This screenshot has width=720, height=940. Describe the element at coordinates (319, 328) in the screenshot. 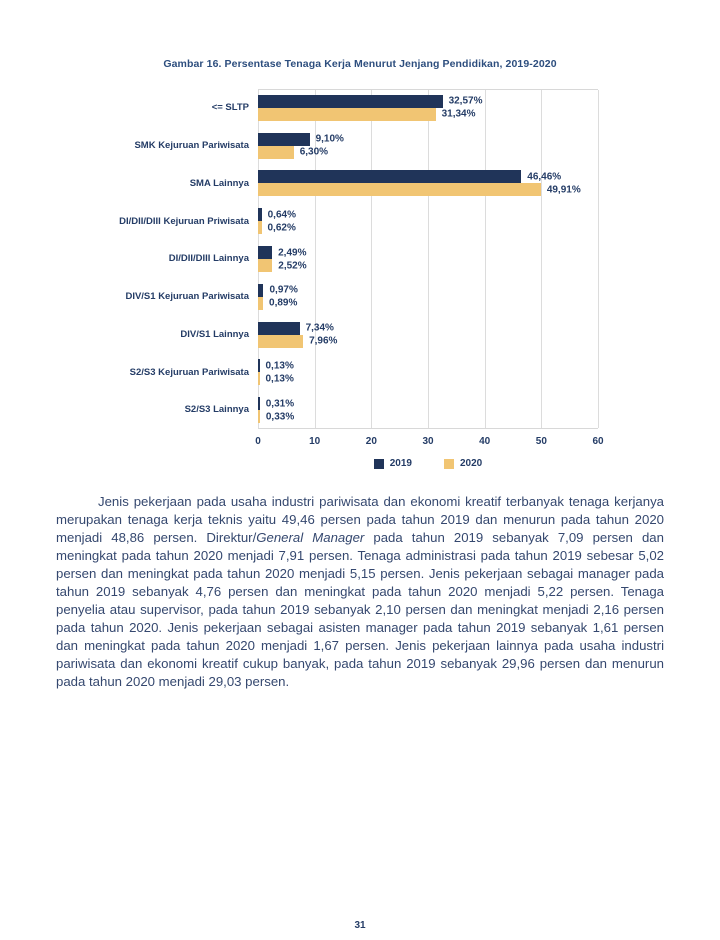

I see `value-label: 7,34%` at that location.